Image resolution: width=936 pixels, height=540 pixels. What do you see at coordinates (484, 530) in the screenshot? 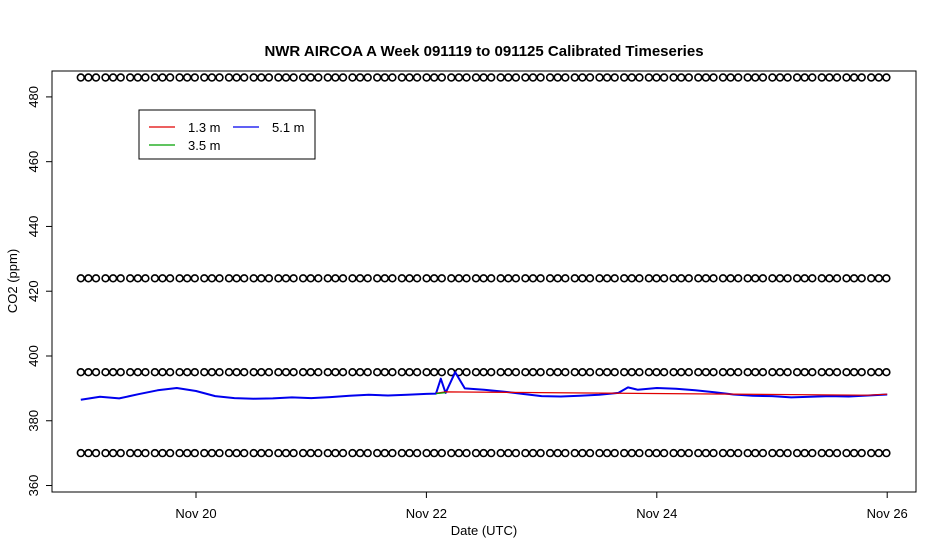
I see `x-axis-label: Date (UTC)` at bounding box center [484, 530].